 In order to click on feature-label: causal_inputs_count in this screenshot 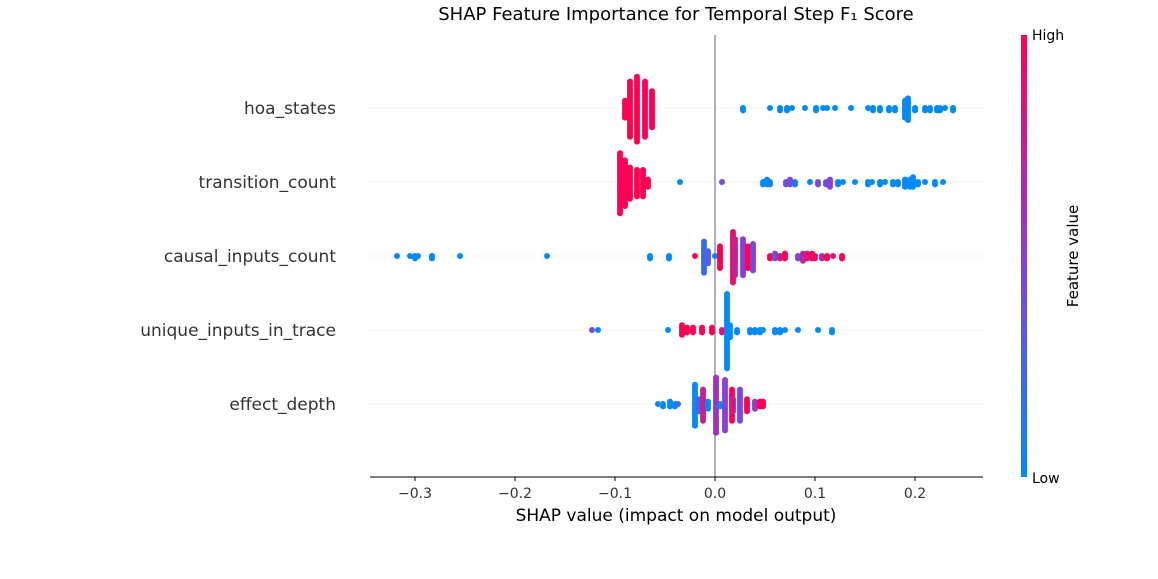, I will do `click(250, 257)`.